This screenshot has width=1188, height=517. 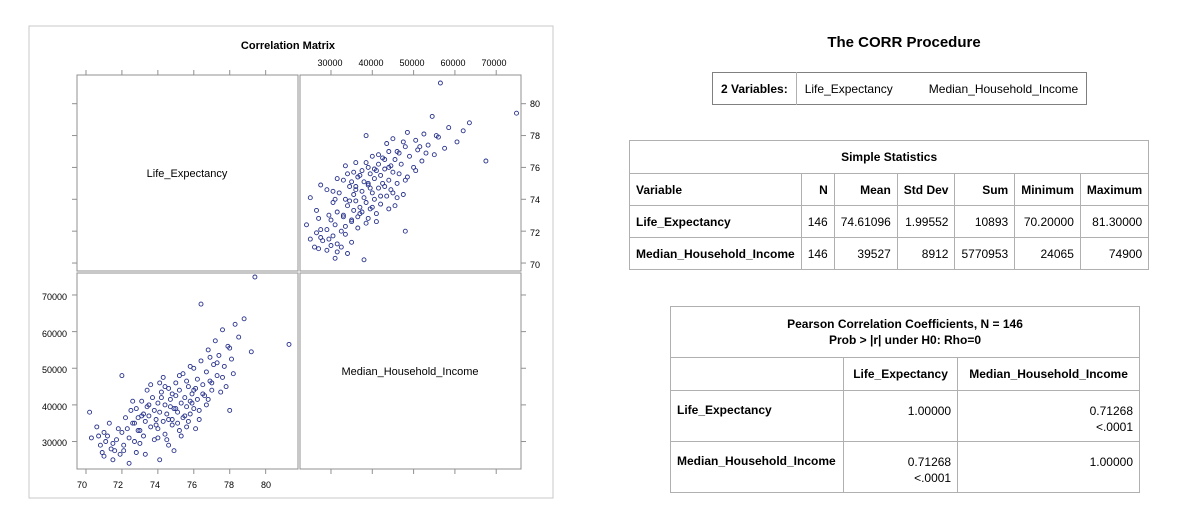 What do you see at coordinates (118, 485) in the screenshot?
I see `bottom-tick-label-72: 72` at bounding box center [118, 485].